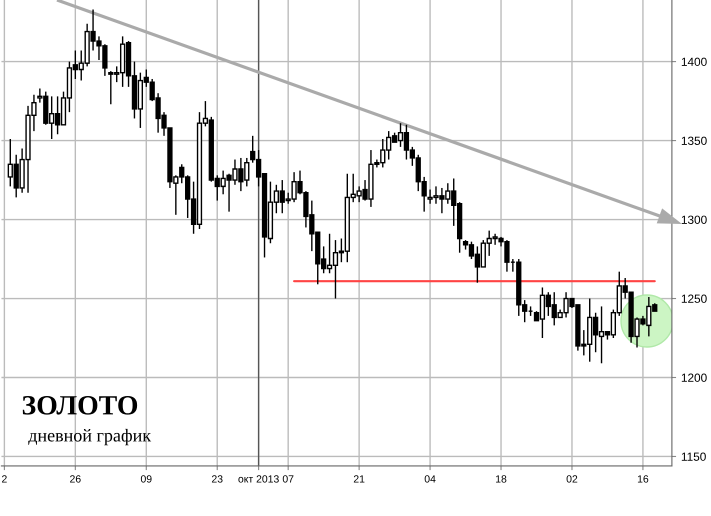  I want to click on x-tick-label: 07, so click(288, 479).